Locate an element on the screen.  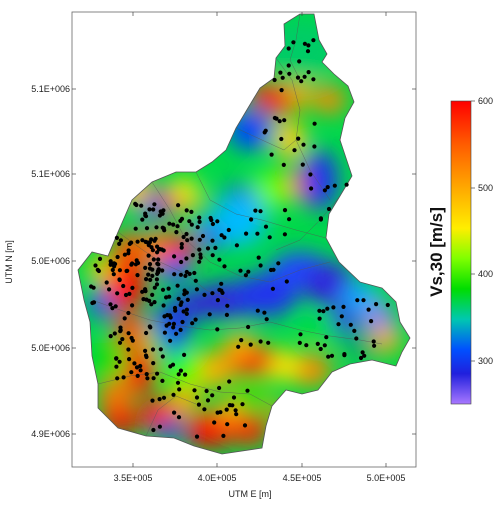
colorbar-ticks is located at coordinates (473, 231).